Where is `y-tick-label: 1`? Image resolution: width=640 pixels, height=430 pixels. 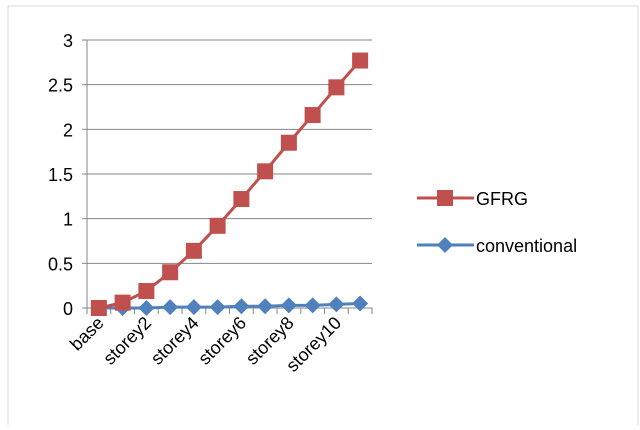 y-tick-label: 1 is located at coordinates (68, 220).